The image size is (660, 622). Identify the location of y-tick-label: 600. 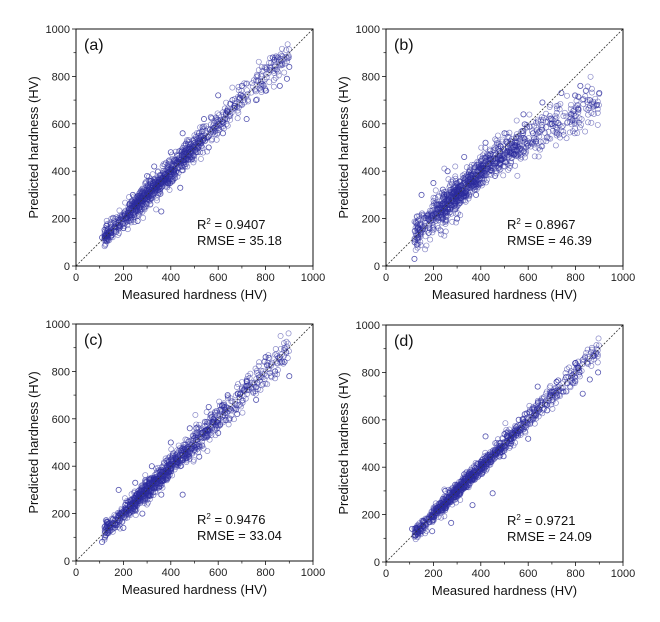
(61, 125).